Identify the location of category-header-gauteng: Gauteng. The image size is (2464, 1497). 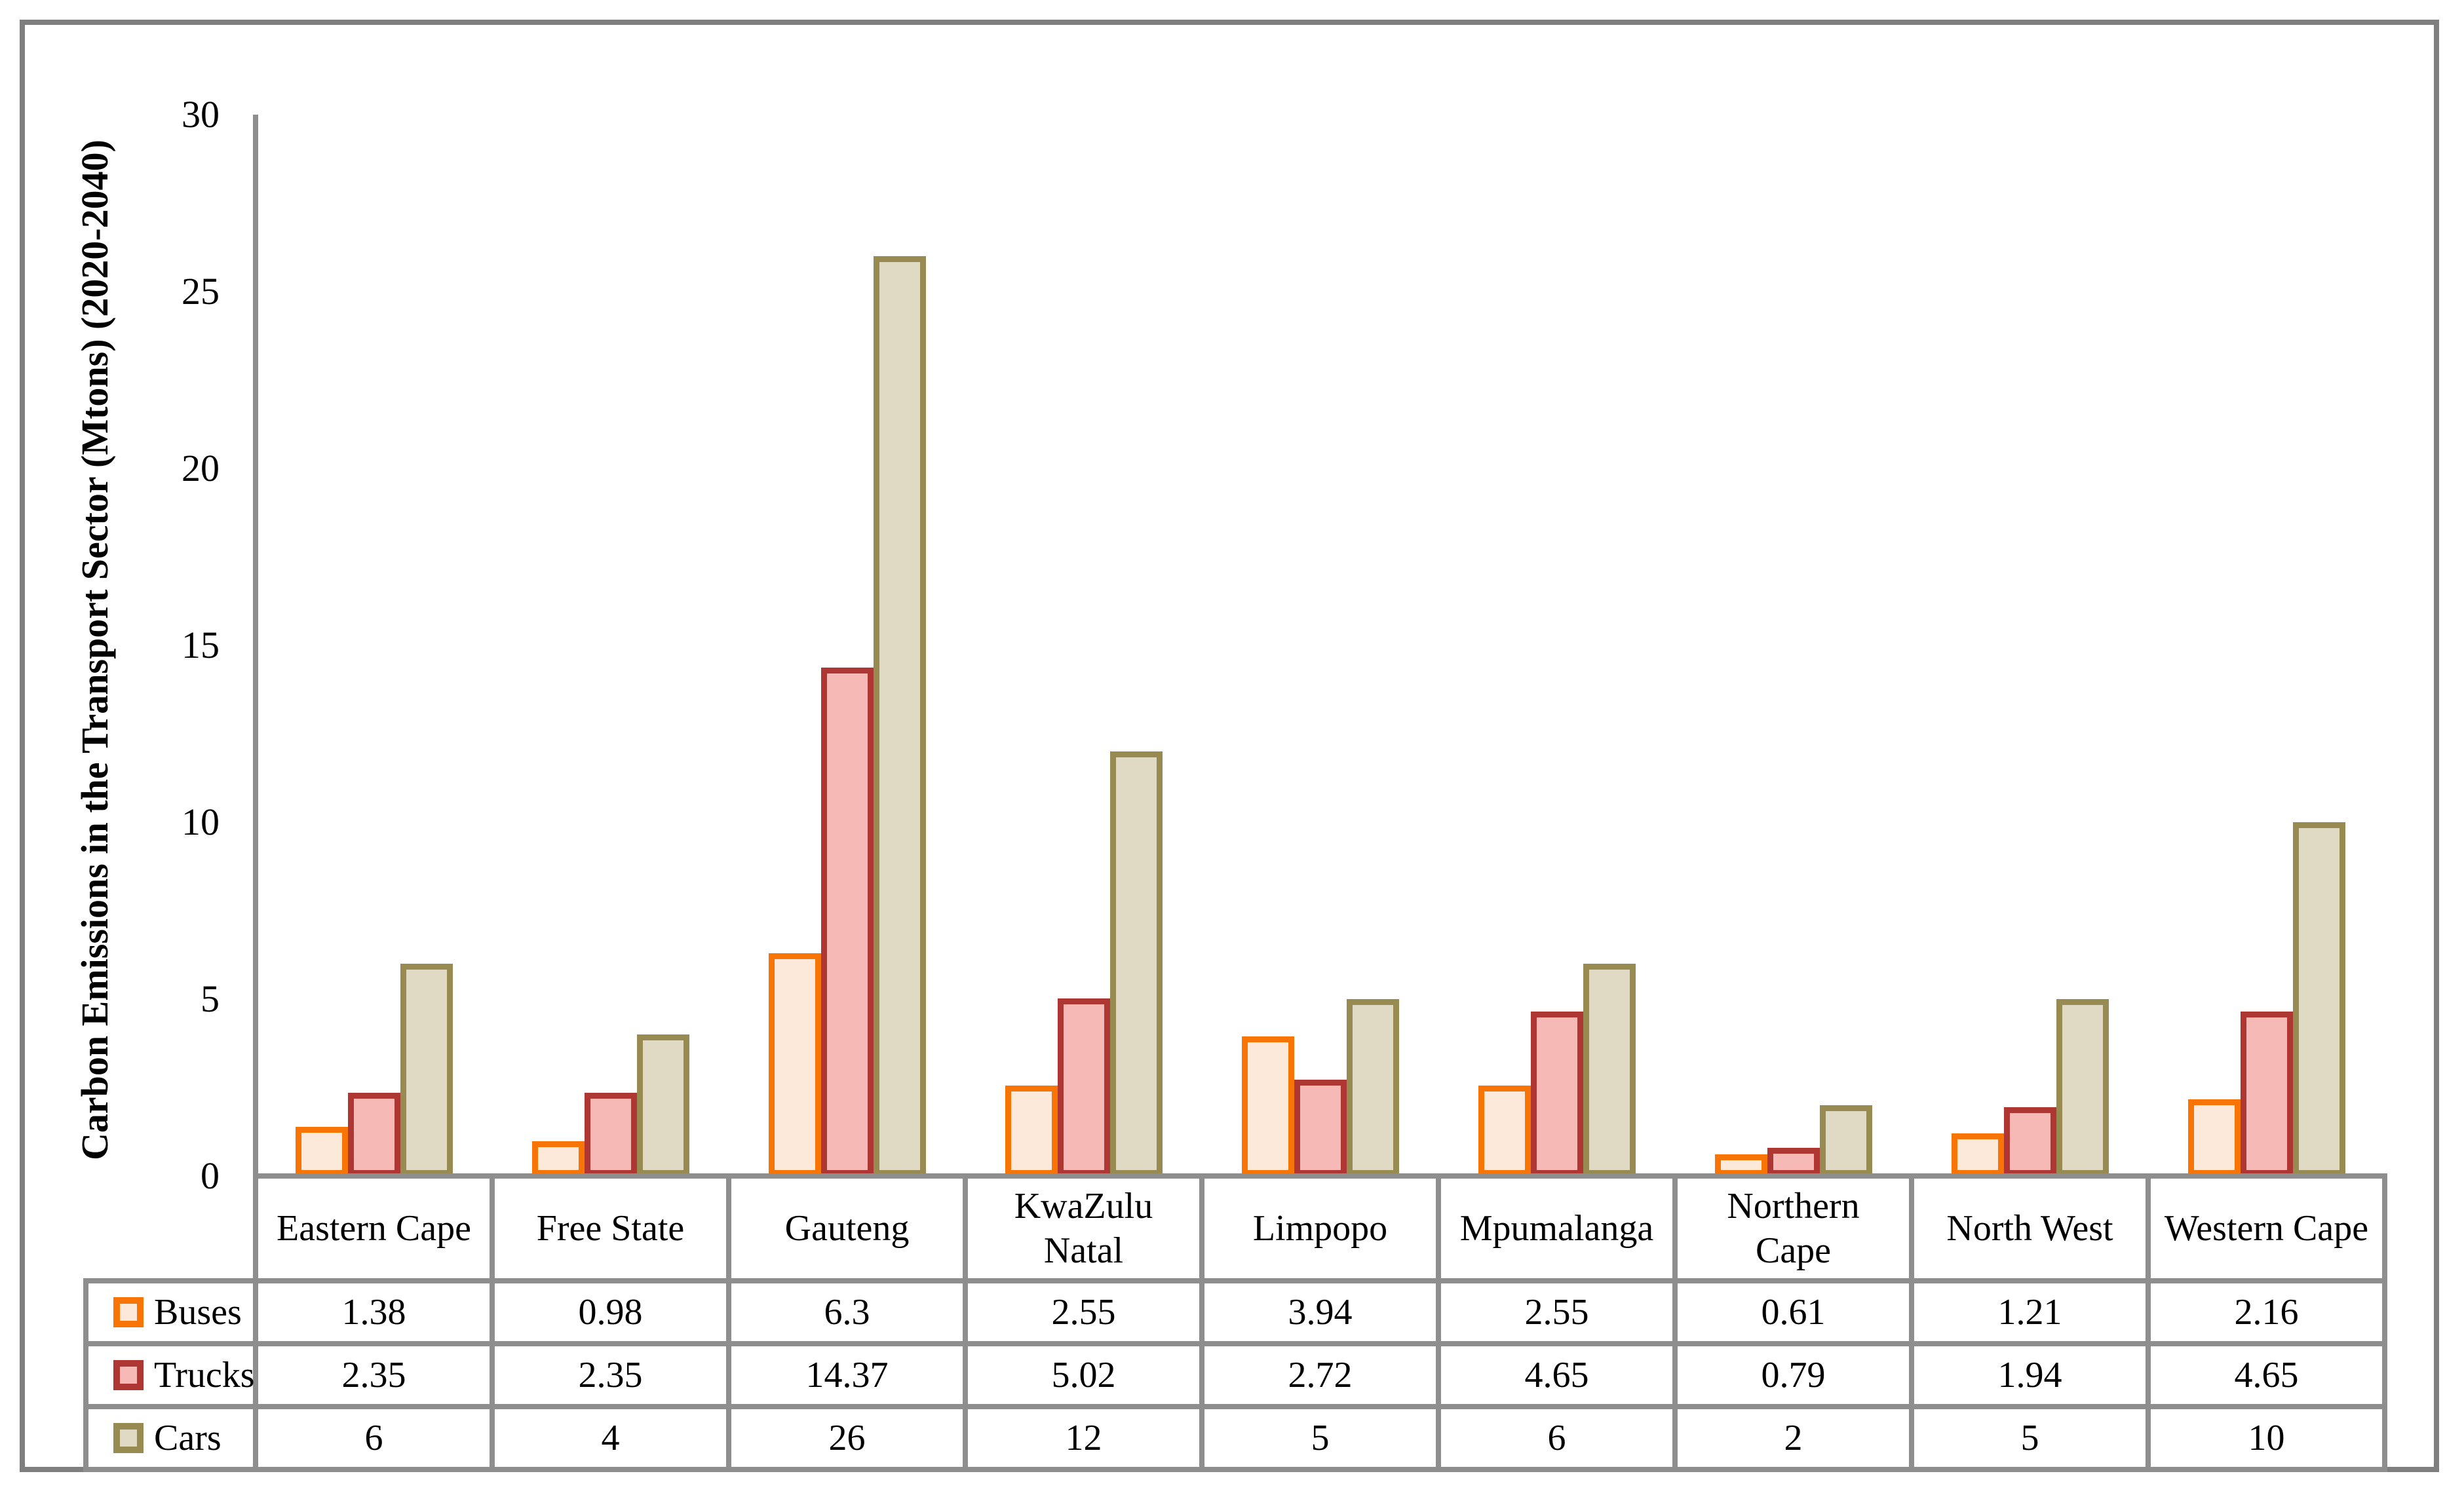
(847, 1228).